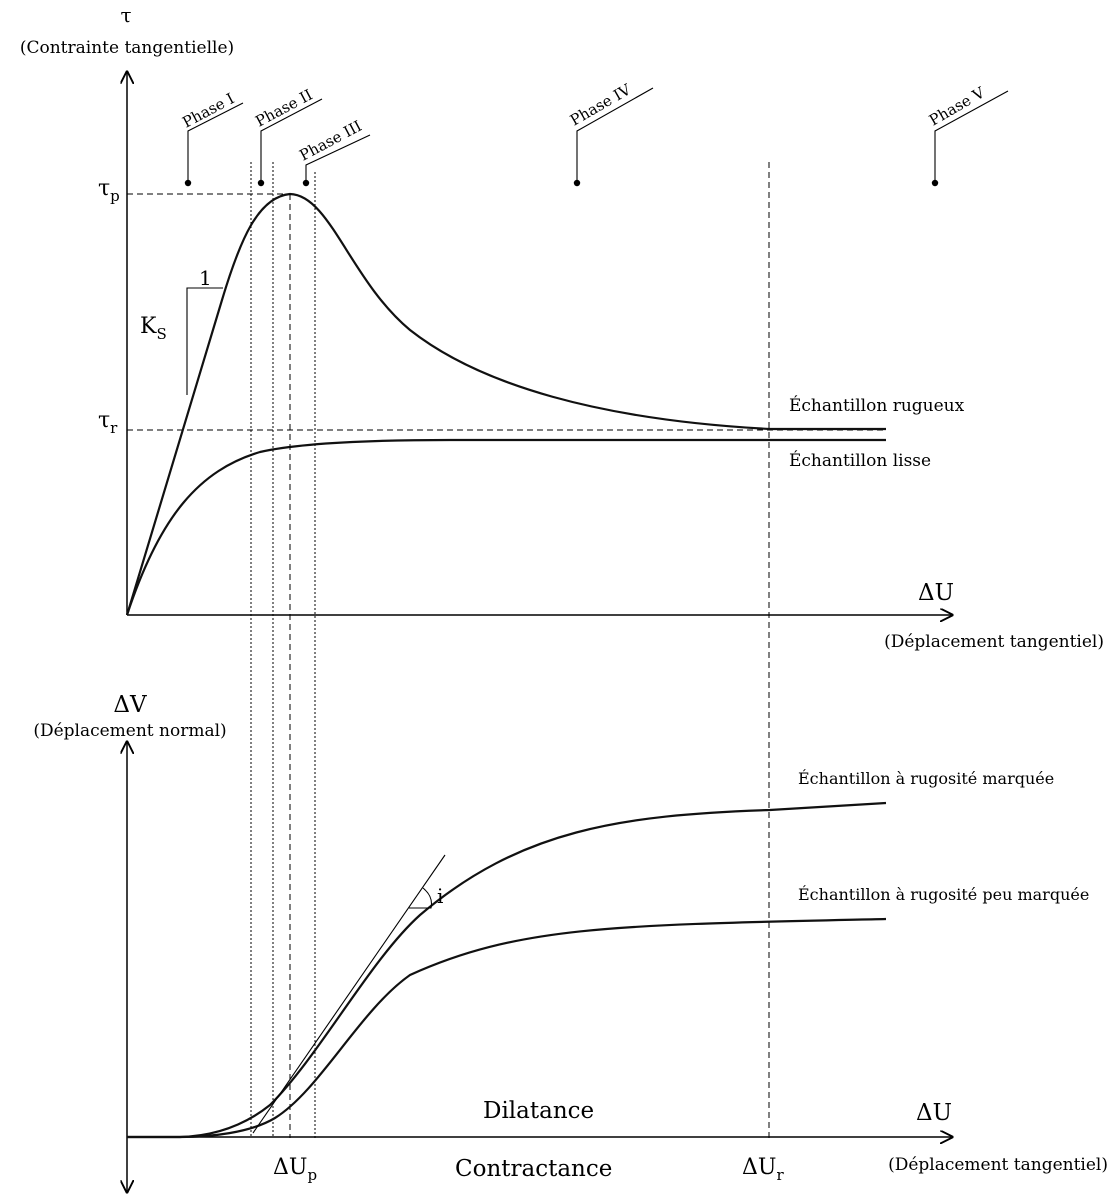 The width and height of the screenshot is (1115, 1196). I want to click on phase-marker: Phase IV, so click(610, 133).